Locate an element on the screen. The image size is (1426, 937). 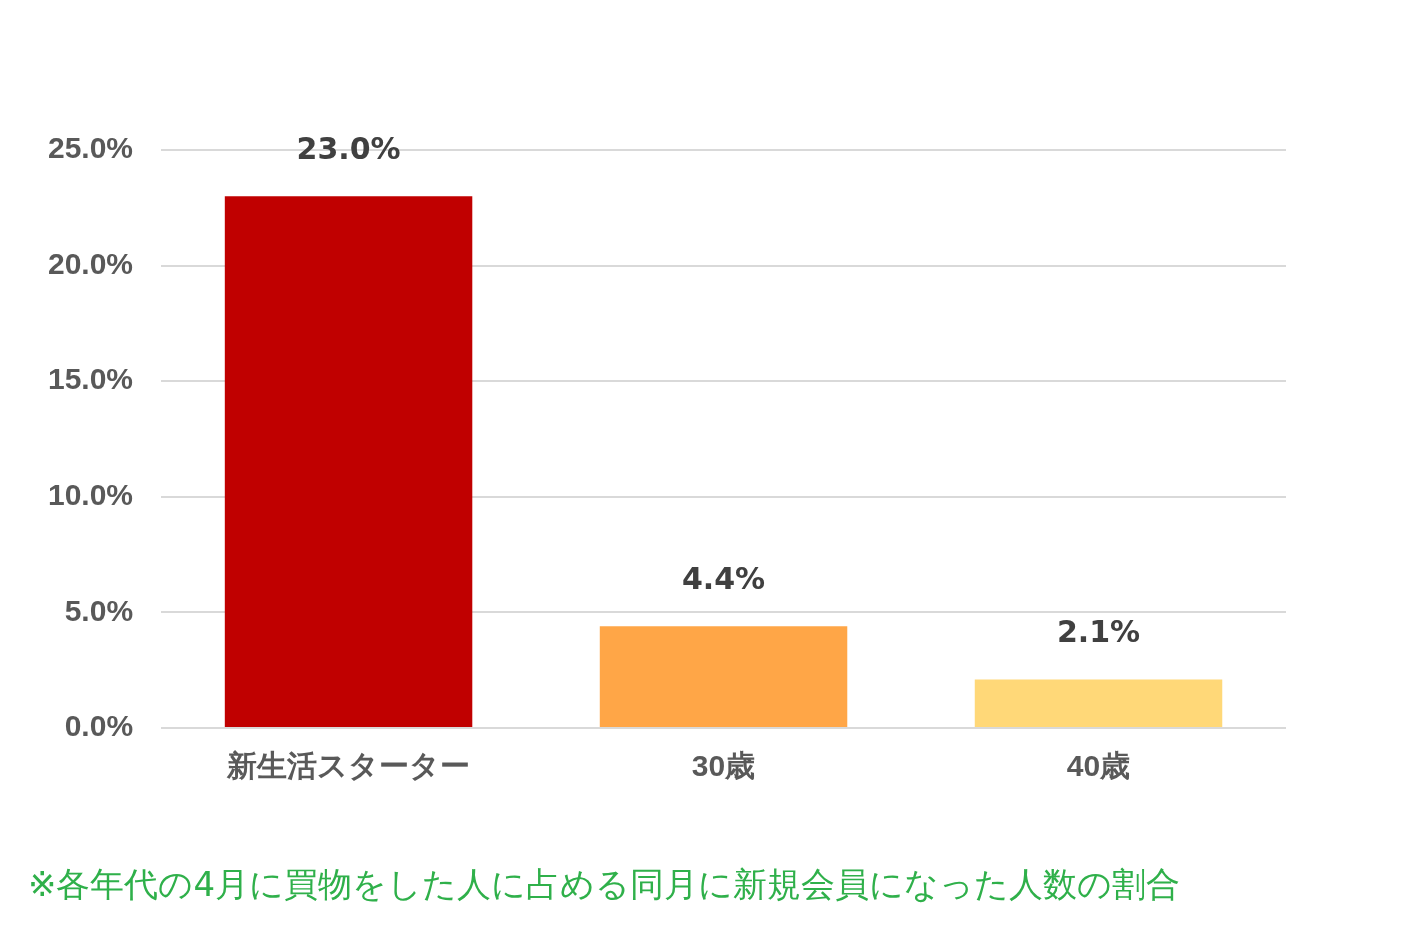
y-tick-label: 15.0% is located at coordinates (90, 379).